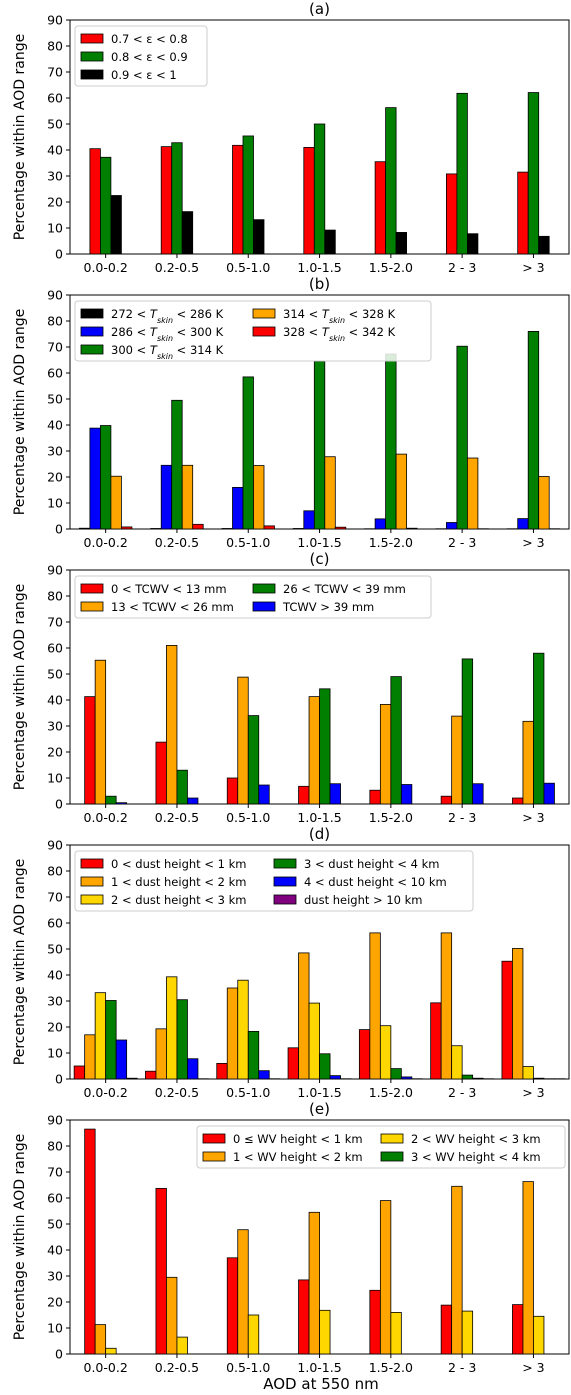 Image resolution: width=571 pixels, height=1395 pixels. I want to click on legend-label: 26 < TCWV < 39 mm, so click(344, 589).